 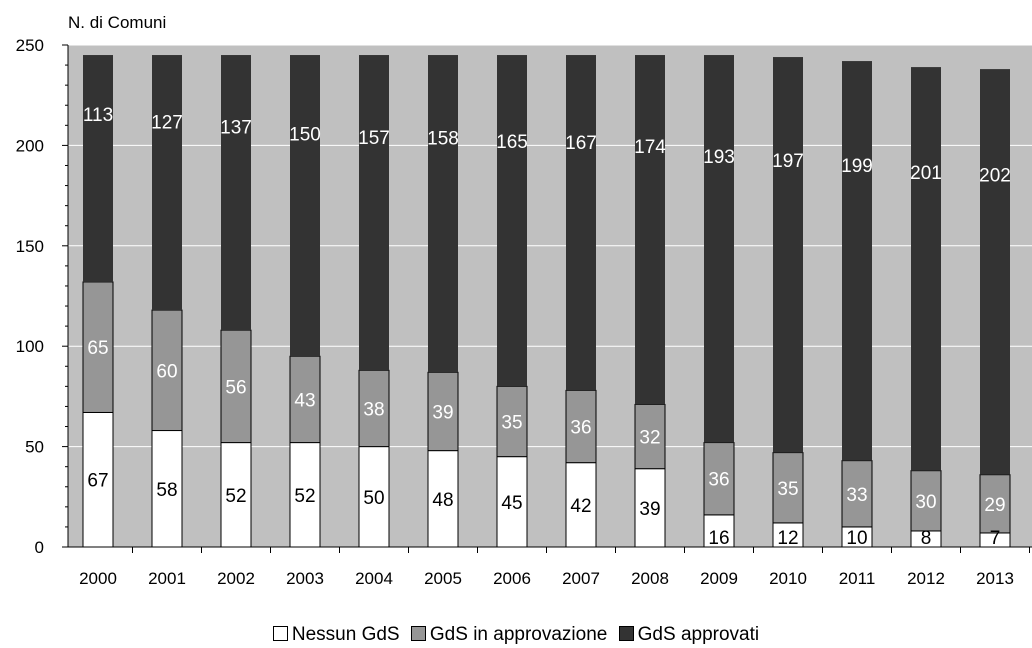 I want to click on data-label: 8, so click(x=926, y=538).